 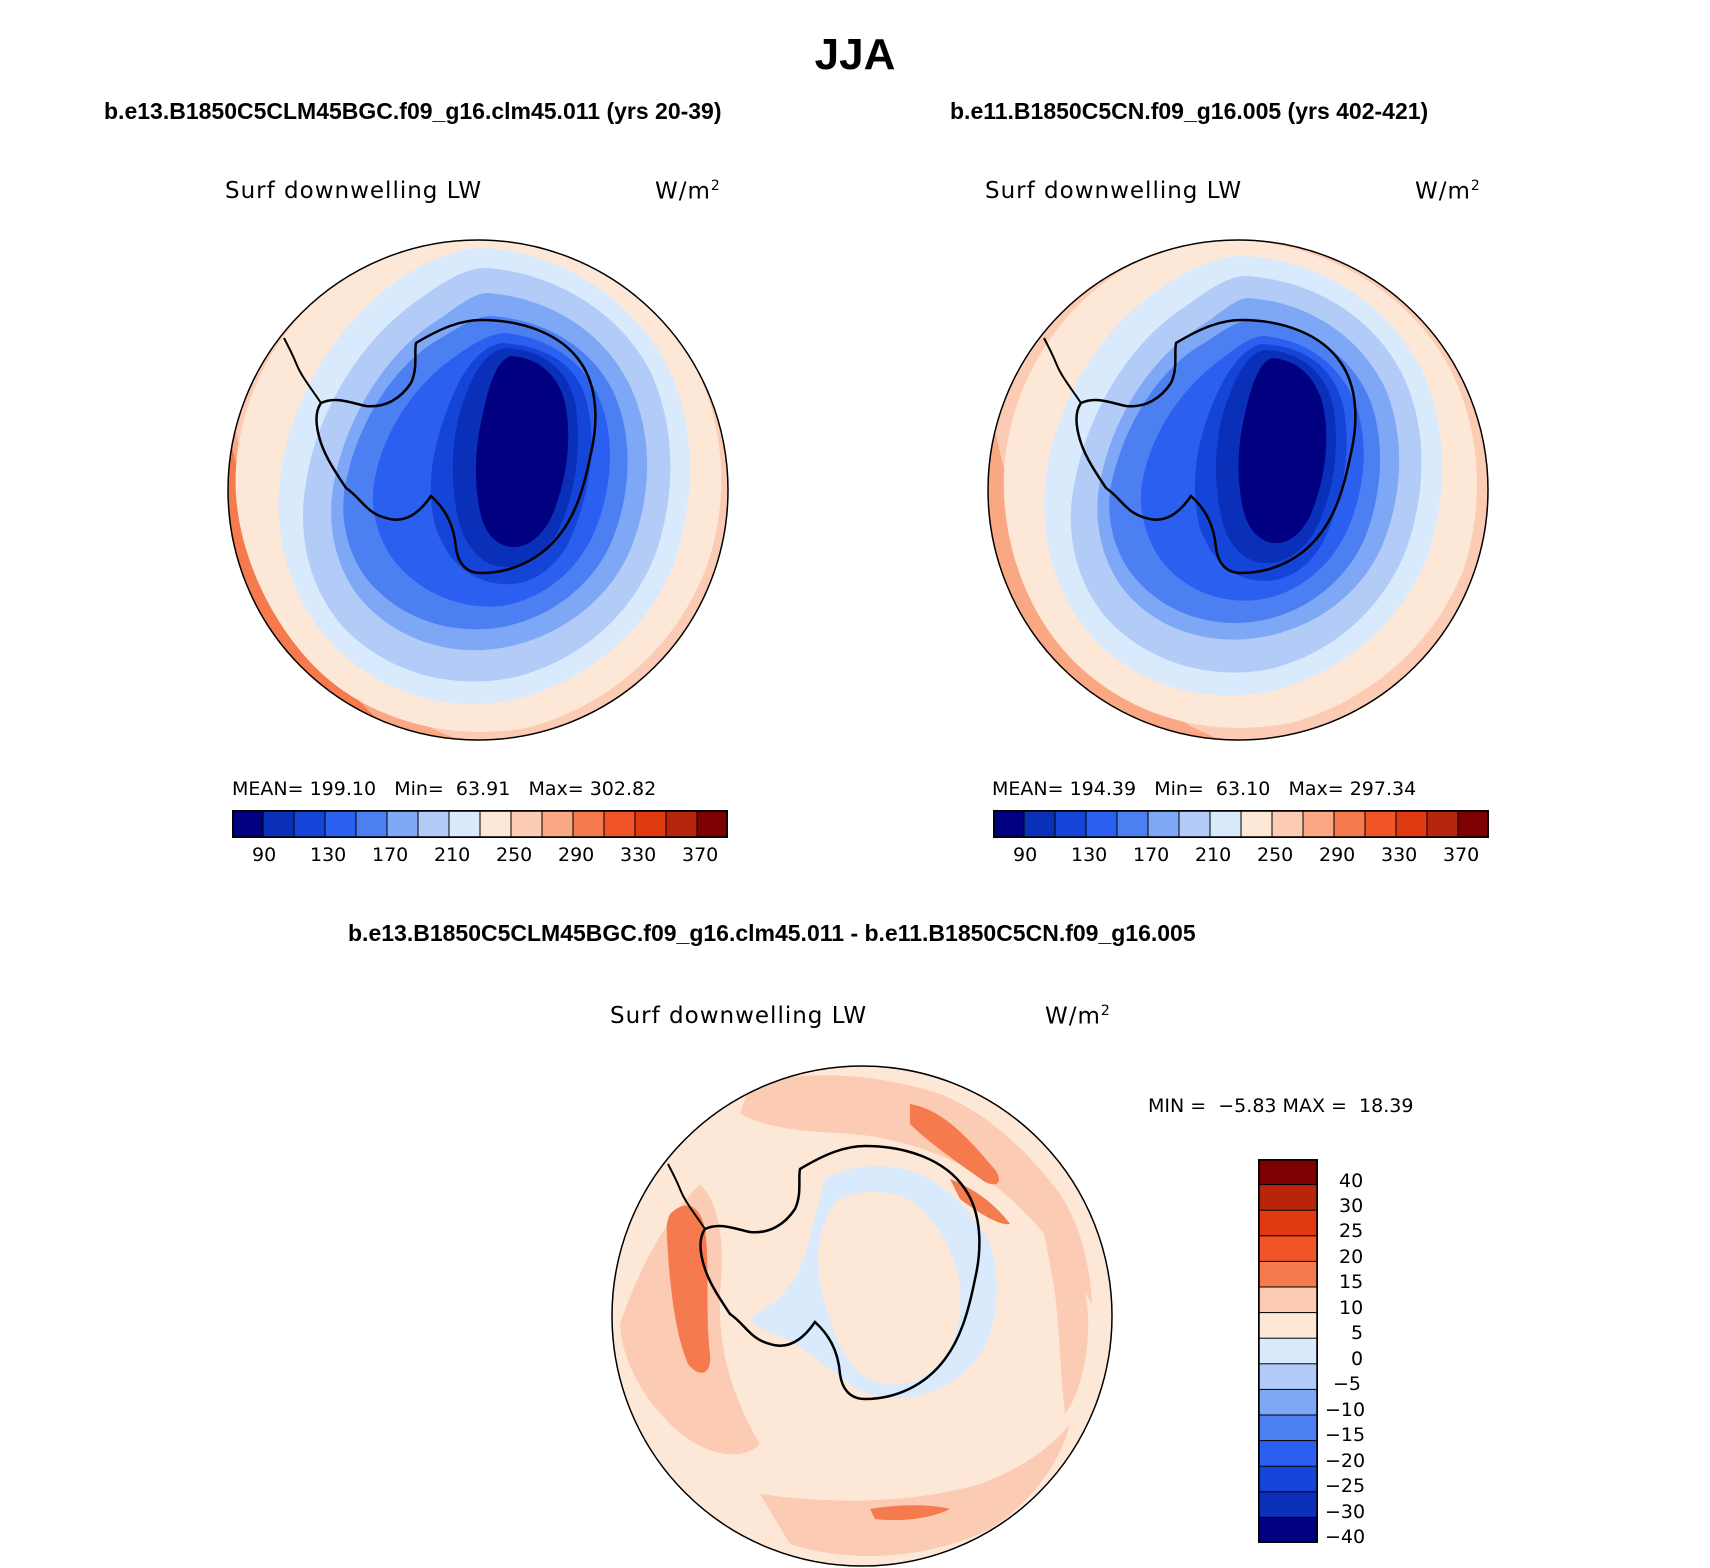 I want to click on left-colorbar-ticks: 90 130 170 210 250 290 330 370, so click(x=480, y=856).